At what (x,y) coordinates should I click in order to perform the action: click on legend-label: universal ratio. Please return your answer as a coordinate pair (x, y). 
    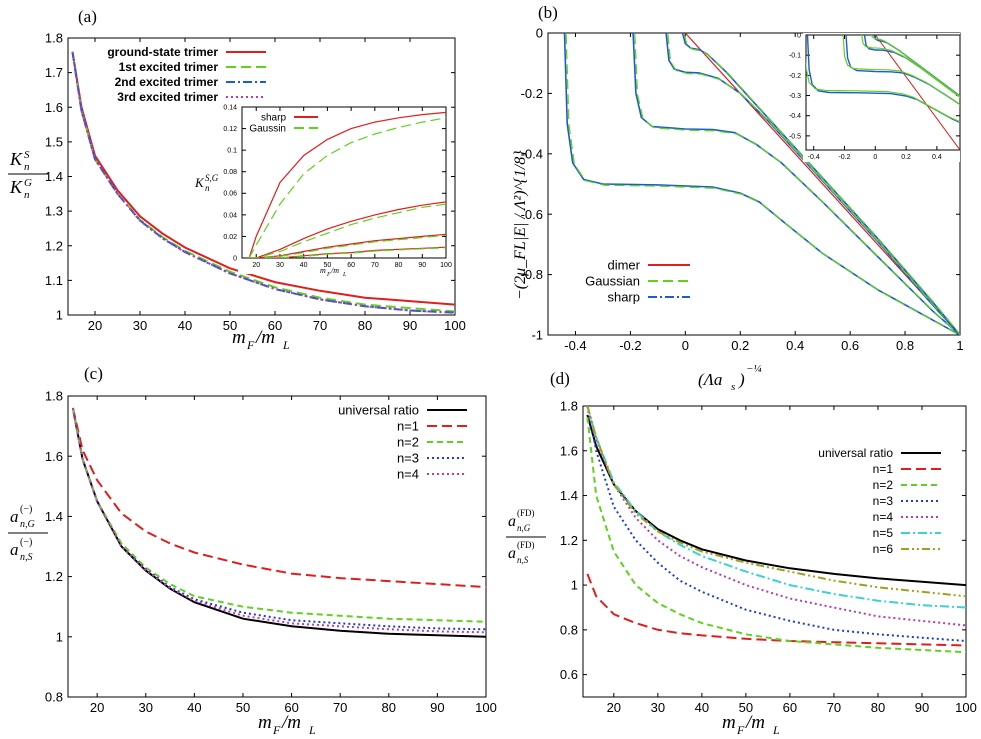
    Looking at the image, I should click on (855, 453).